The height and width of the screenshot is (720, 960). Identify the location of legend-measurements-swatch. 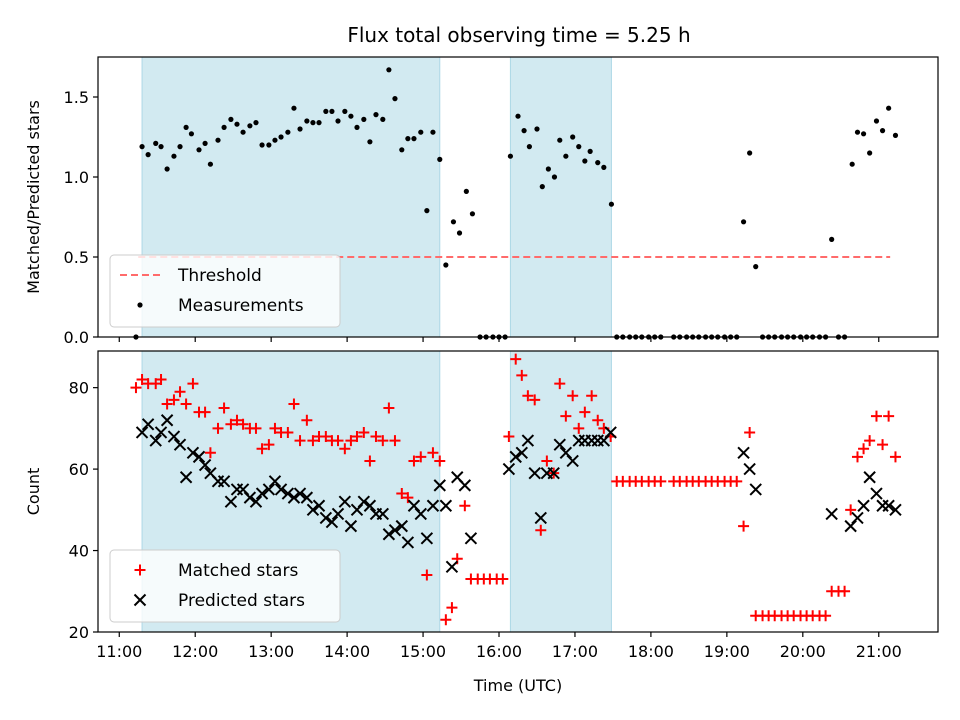
(140, 305).